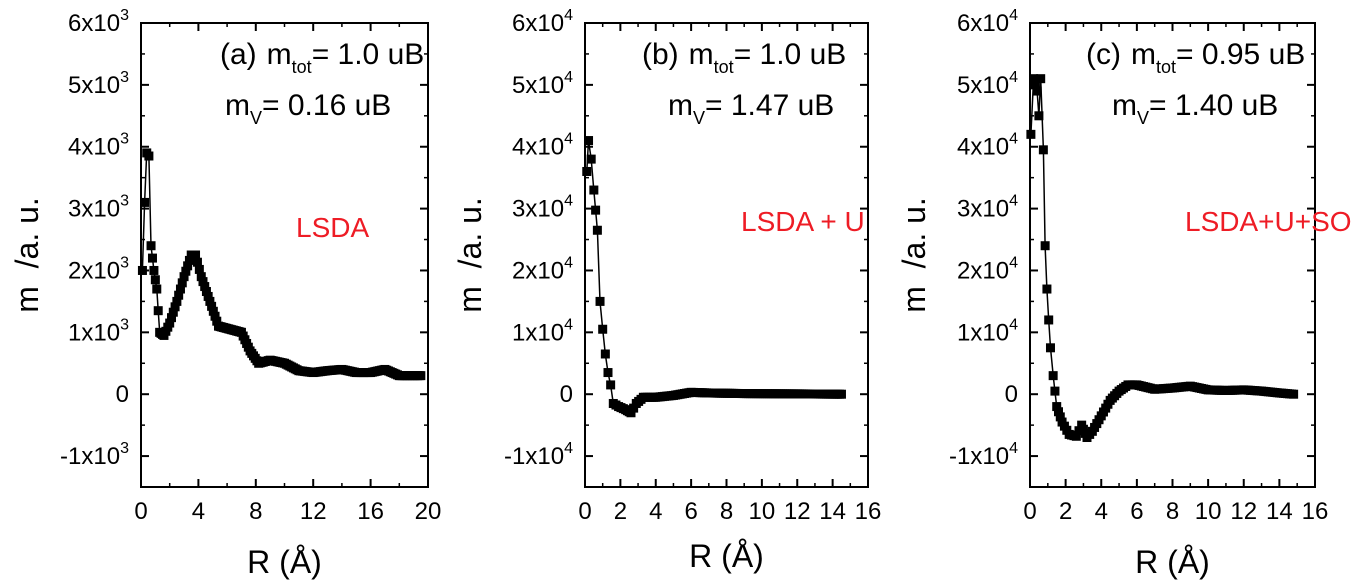 The height and width of the screenshot is (583, 1351). What do you see at coordinates (1279, 511) in the screenshot?
I see `x-tick-label: 14` at bounding box center [1279, 511].